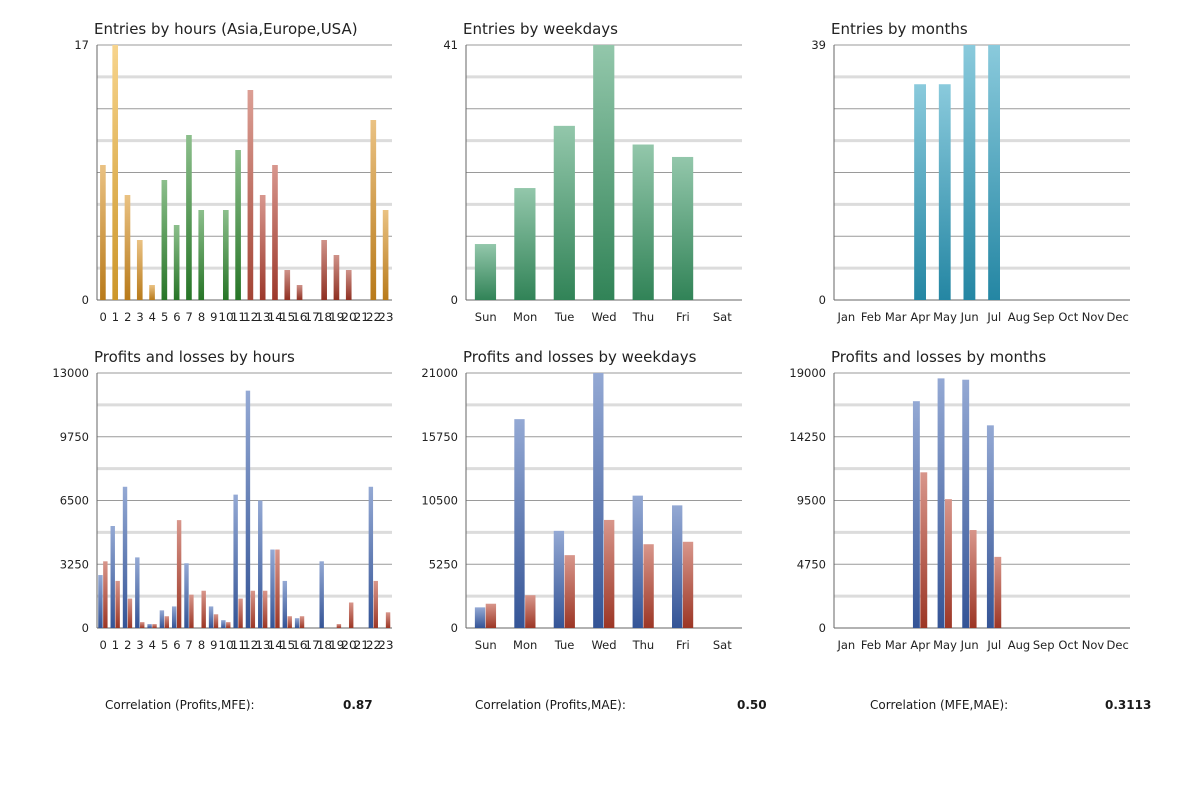 The image size is (1200, 800). Describe the element at coordinates (324, 645) in the screenshot. I see `x-tick-label: 18` at that location.